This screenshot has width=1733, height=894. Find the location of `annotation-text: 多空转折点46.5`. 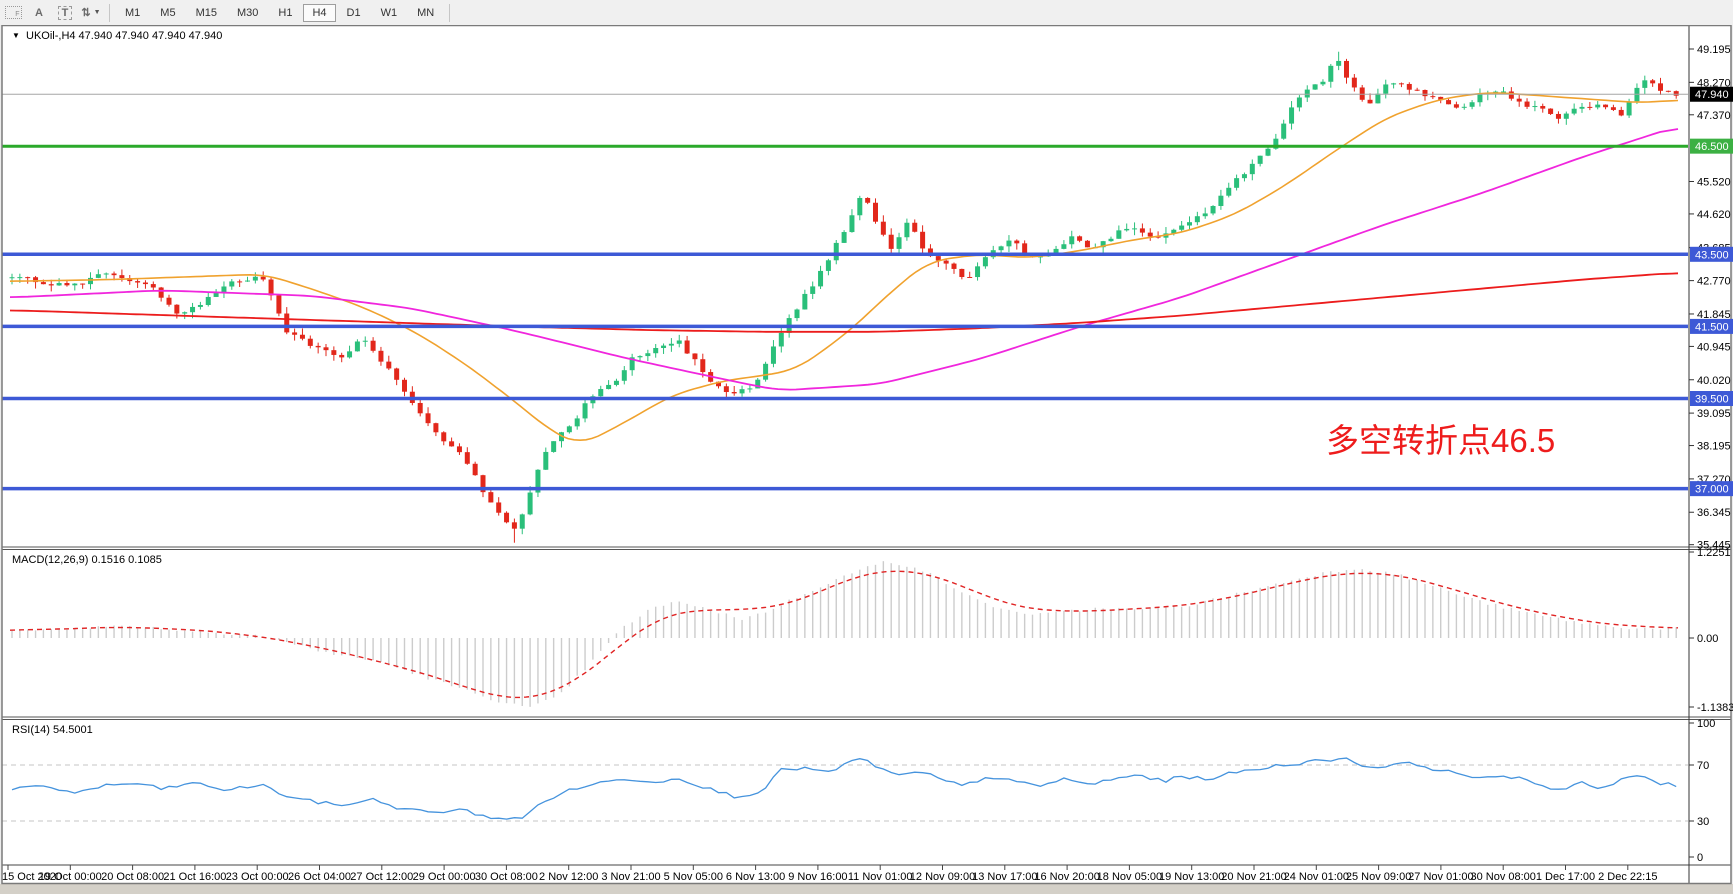

annotation-text: 多空转折点46.5 is located at coordinates (1440, 440).